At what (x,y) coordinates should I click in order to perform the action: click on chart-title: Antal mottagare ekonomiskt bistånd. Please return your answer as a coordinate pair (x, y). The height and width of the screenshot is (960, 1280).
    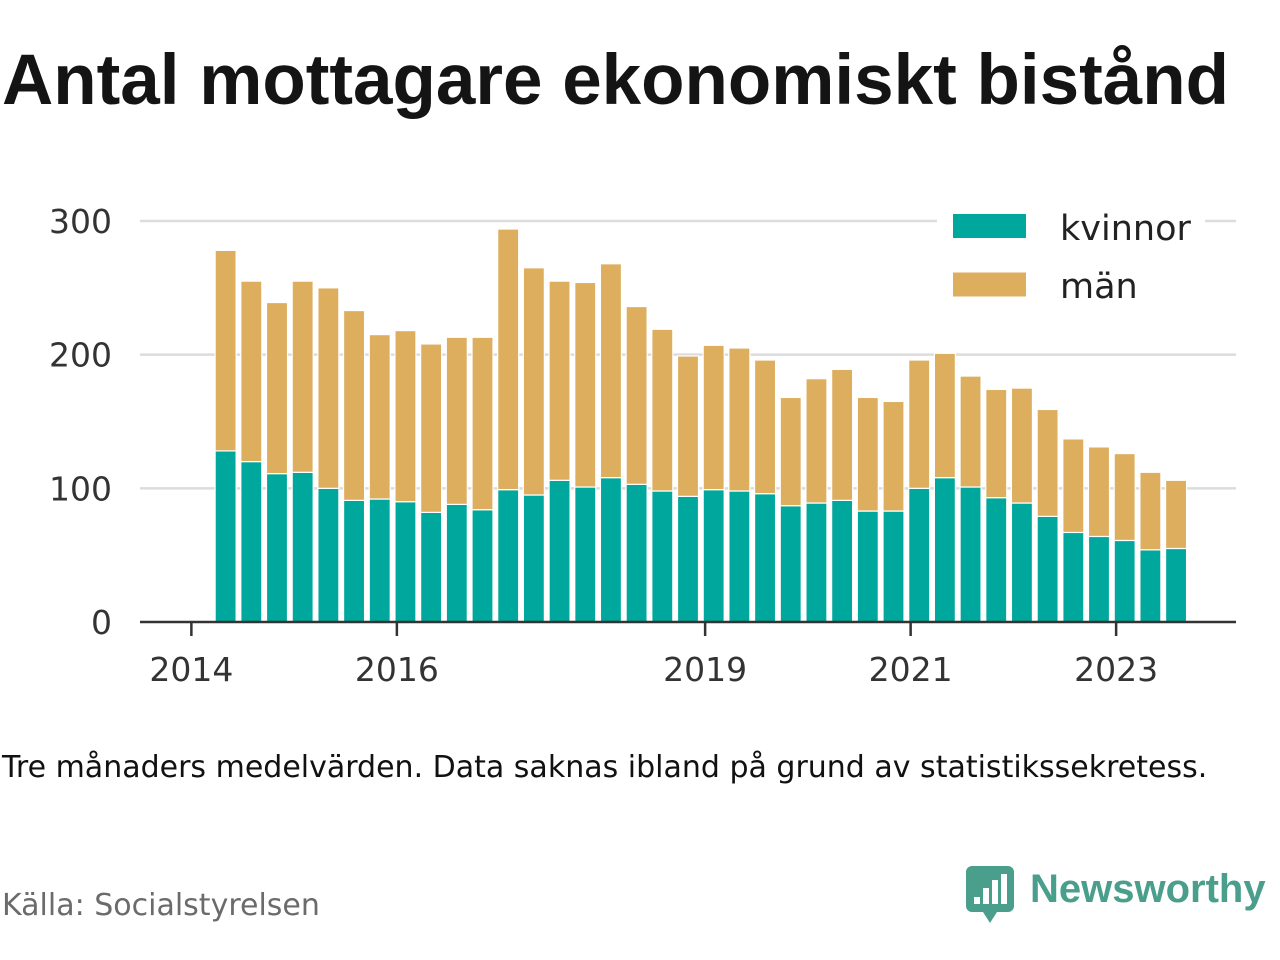
    Looking at the image, I should click on (615, 80).